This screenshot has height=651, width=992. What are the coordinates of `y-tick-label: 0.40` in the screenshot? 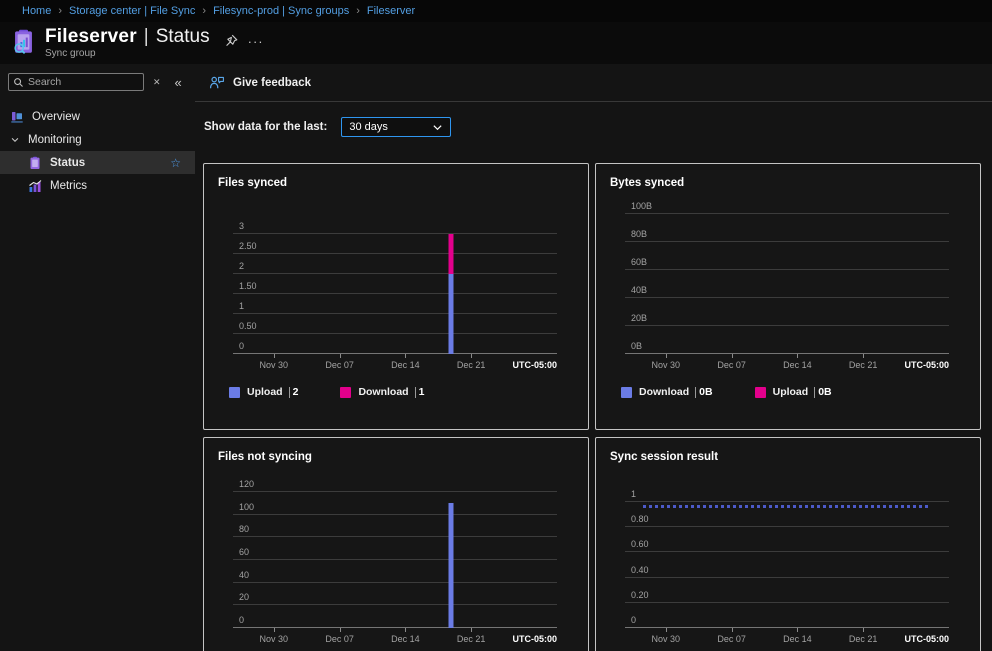 It's located at (640, 569).